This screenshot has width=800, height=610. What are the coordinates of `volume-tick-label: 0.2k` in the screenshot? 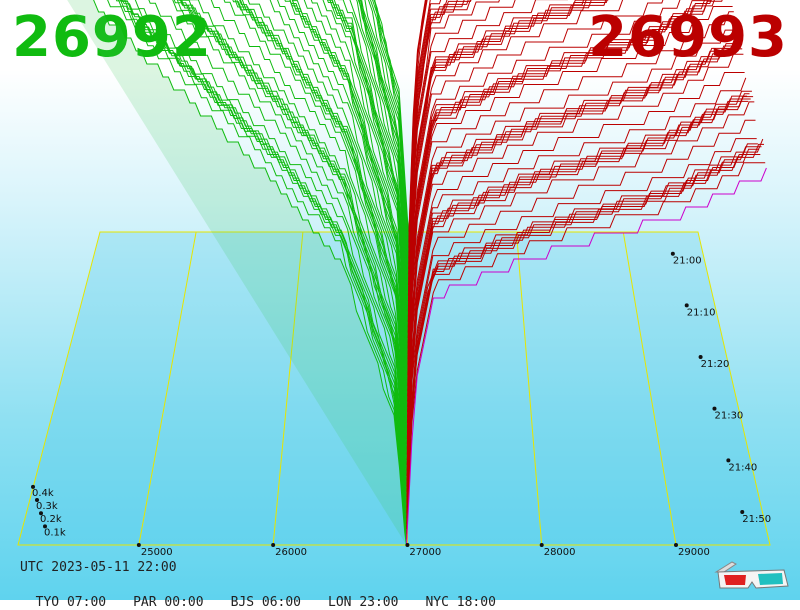 It's located at (51, 519).